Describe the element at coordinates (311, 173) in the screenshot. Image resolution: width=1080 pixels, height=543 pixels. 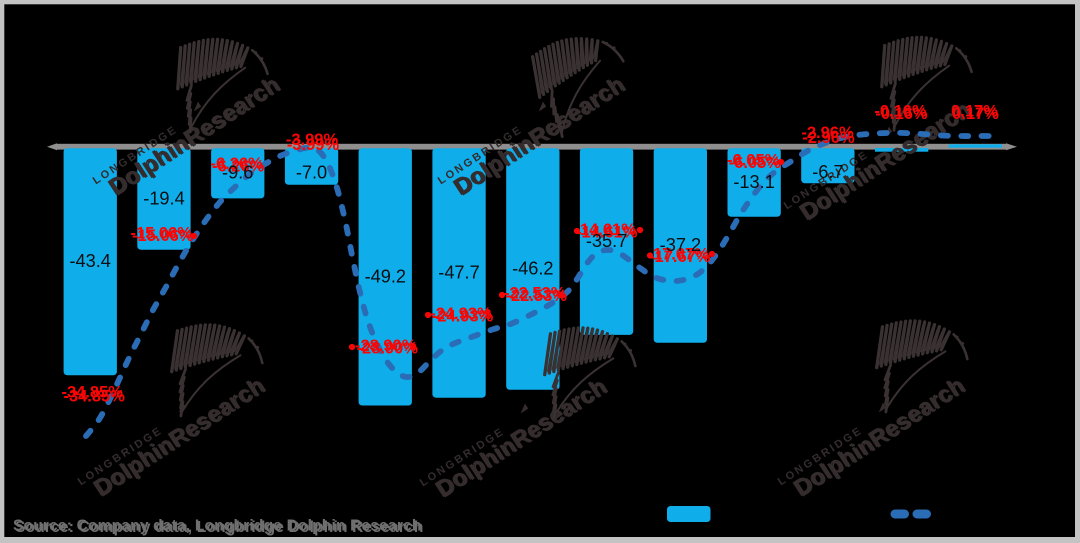
I see `svg-text: -7.0` at that location.